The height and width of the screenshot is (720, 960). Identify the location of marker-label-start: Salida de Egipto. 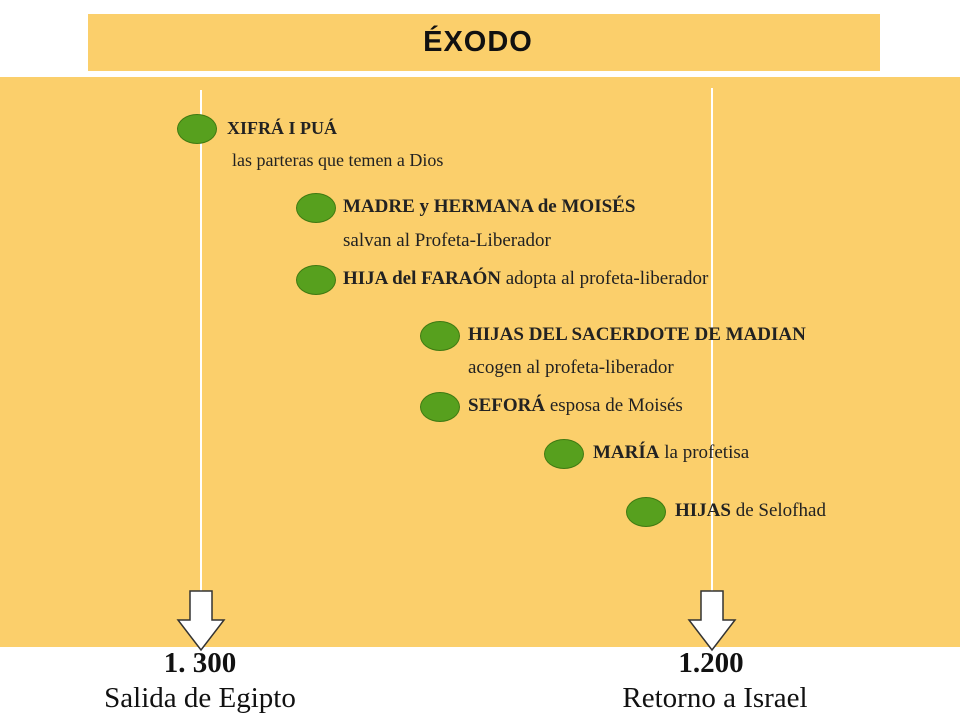
(200, 698).